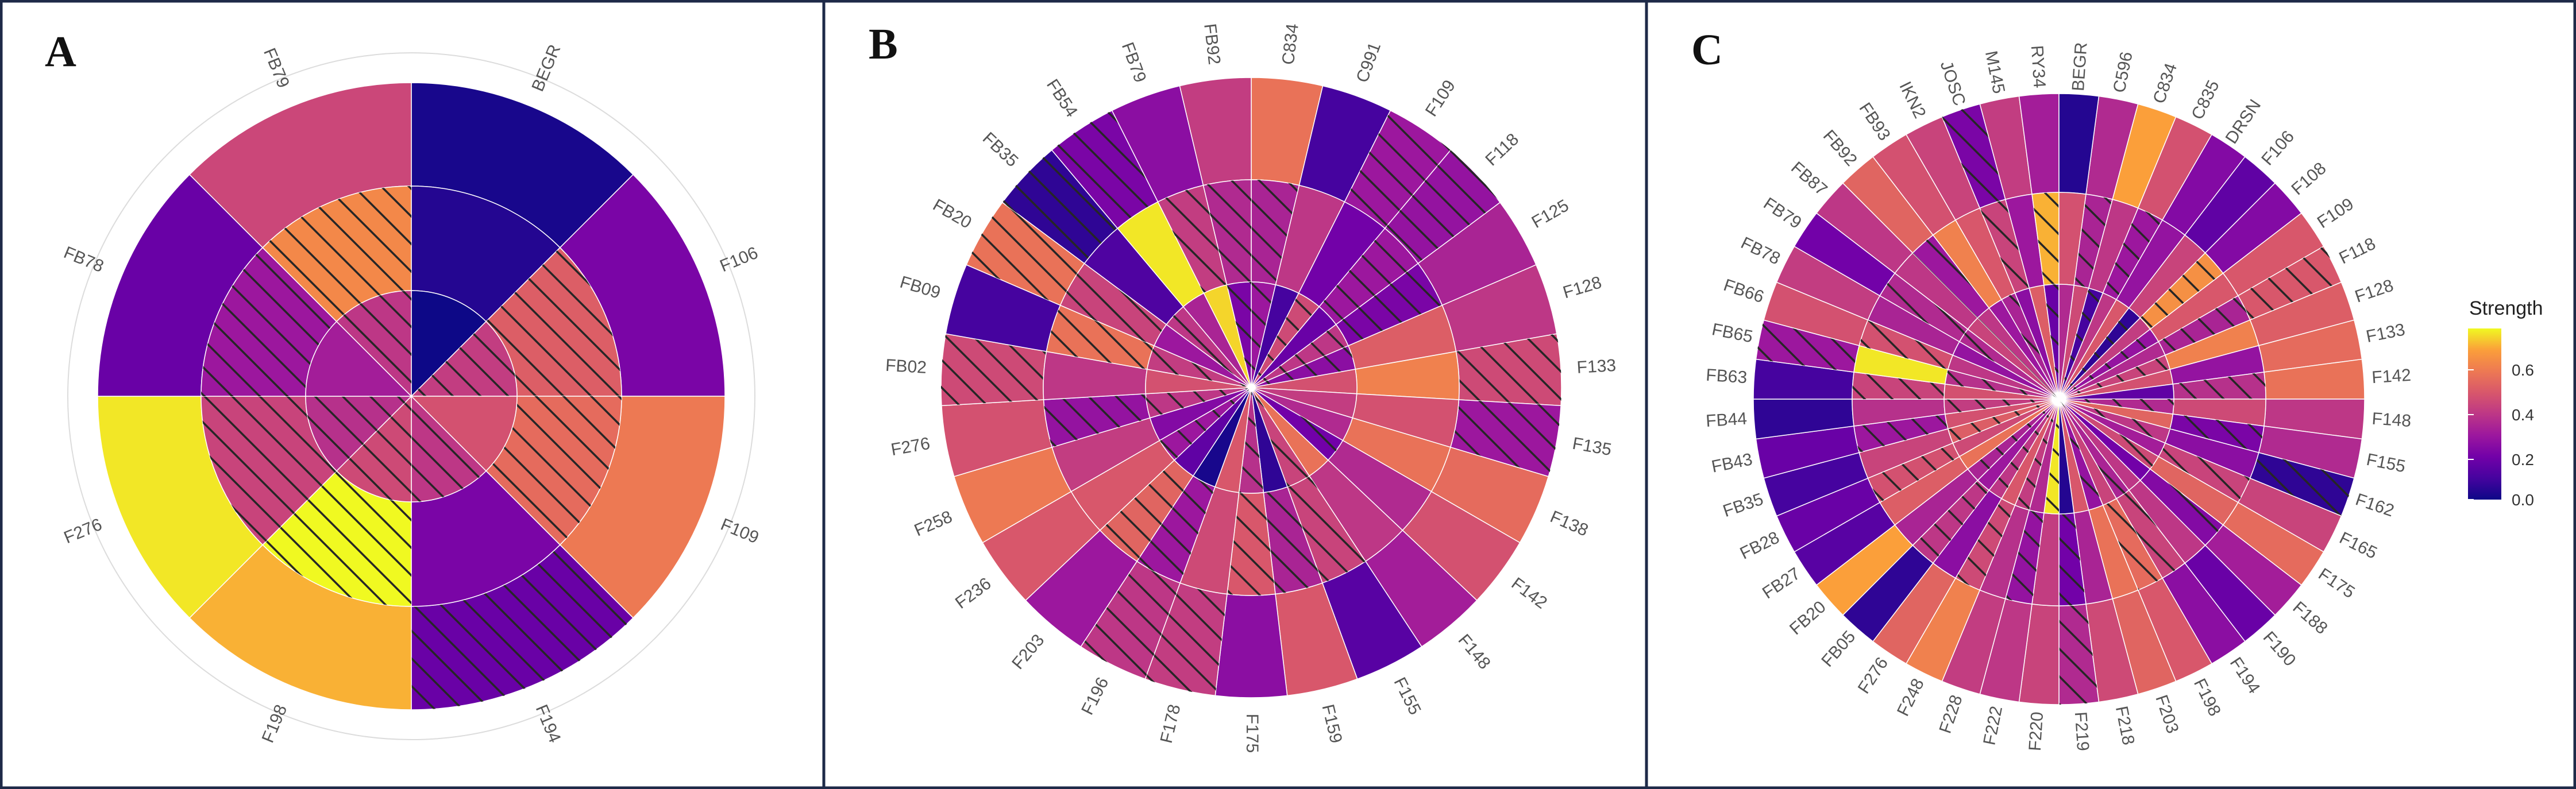 The width and height of the screenshot is (2576, 789). What do you see at coordinates (1028, 652) in the screenshot?
I see `category-label-F203: F203` at bounding box center [1028, 652].